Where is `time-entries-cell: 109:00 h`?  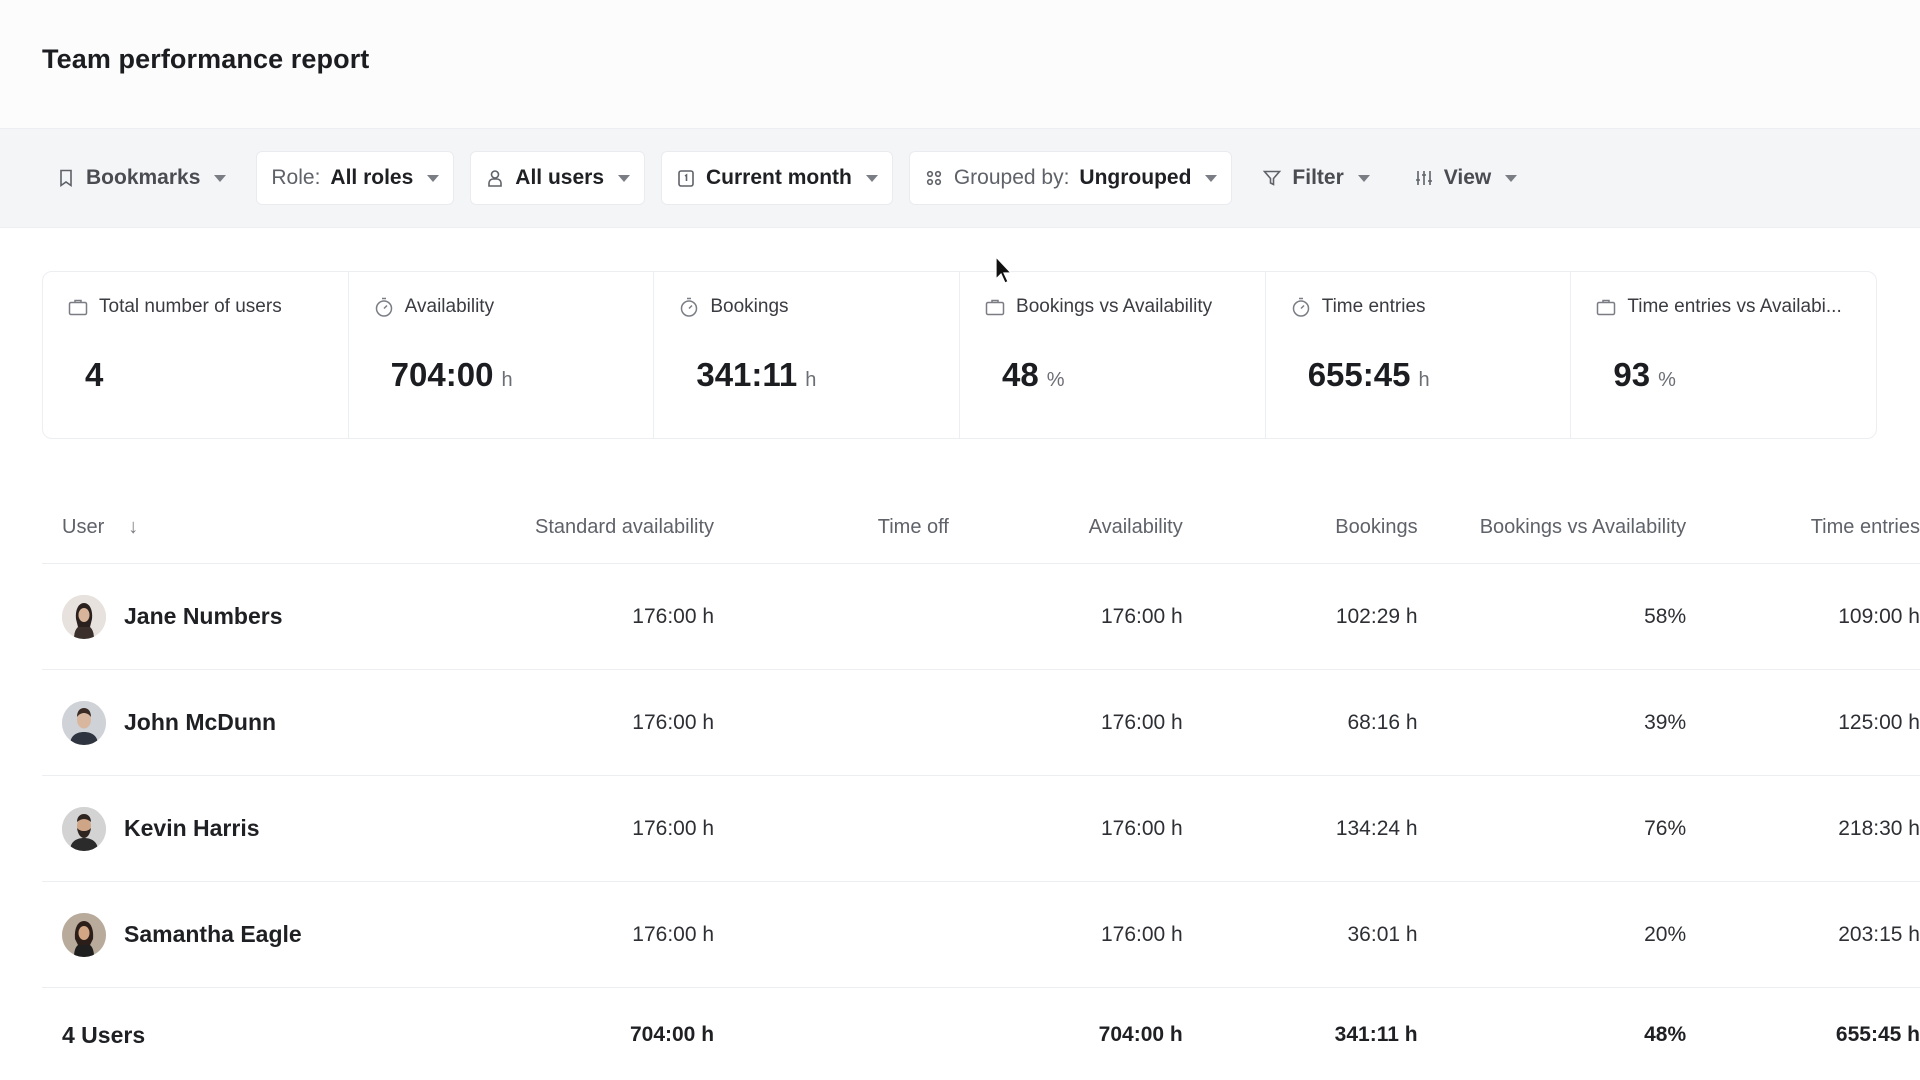
time-entries-cell: 109:00 h is located at coordinates (1879, 616).